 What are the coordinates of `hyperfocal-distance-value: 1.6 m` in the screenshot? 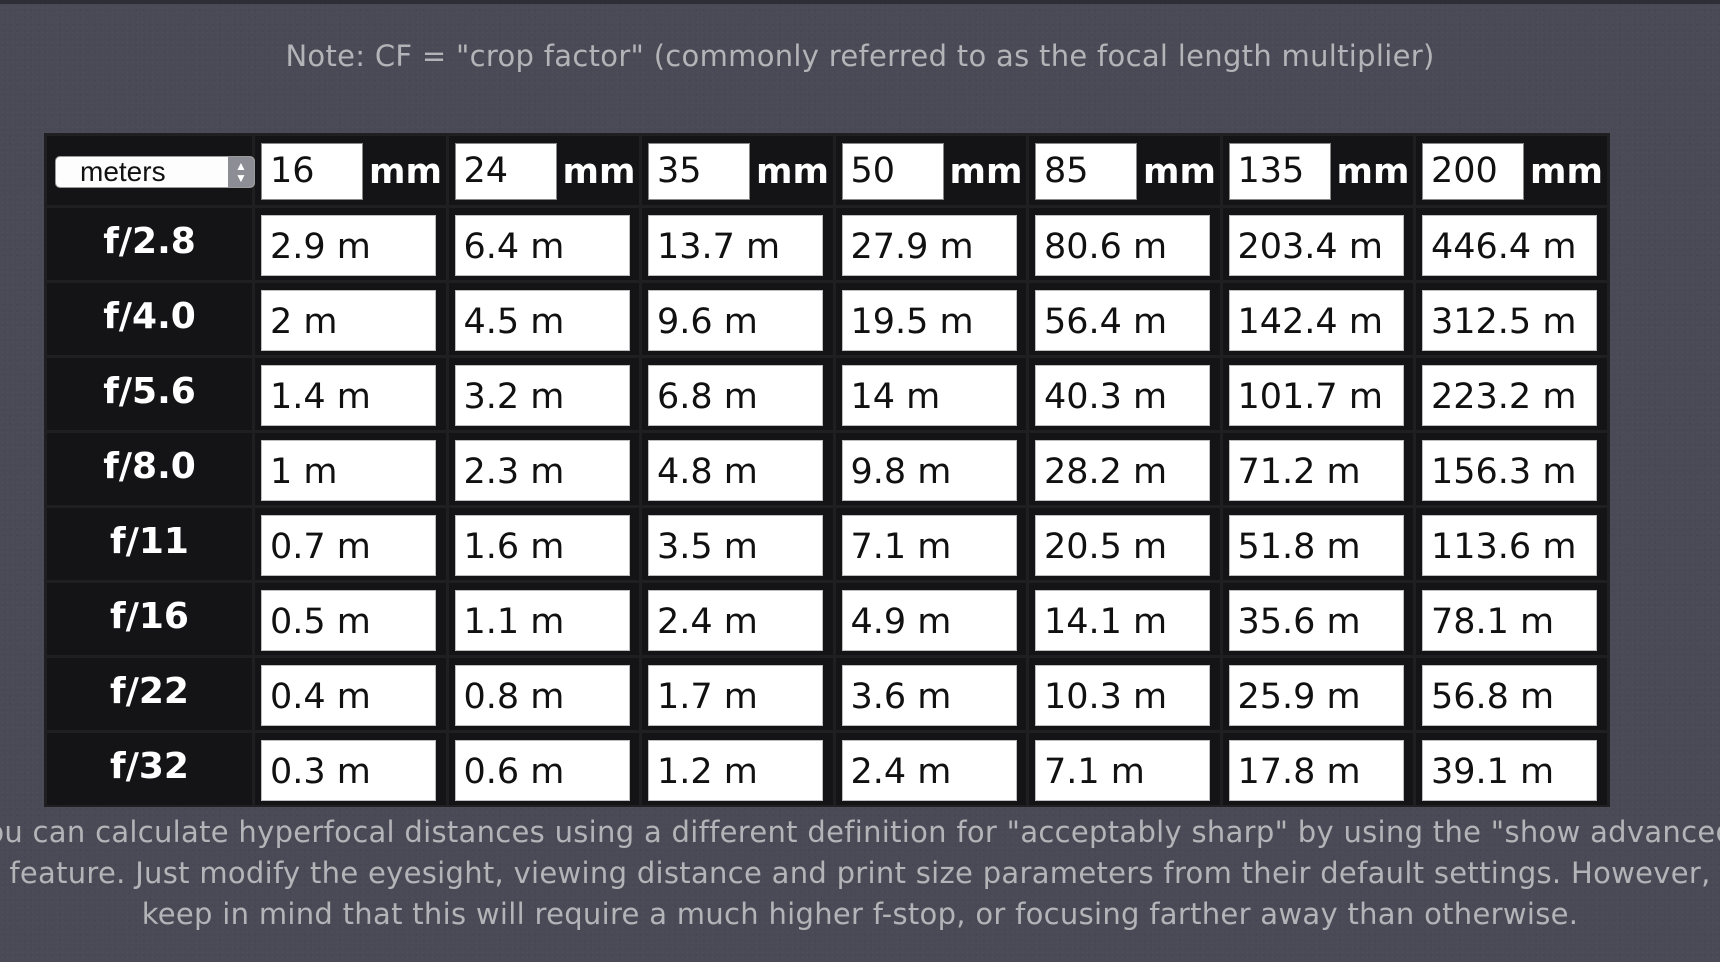 It's located at (542, 545).